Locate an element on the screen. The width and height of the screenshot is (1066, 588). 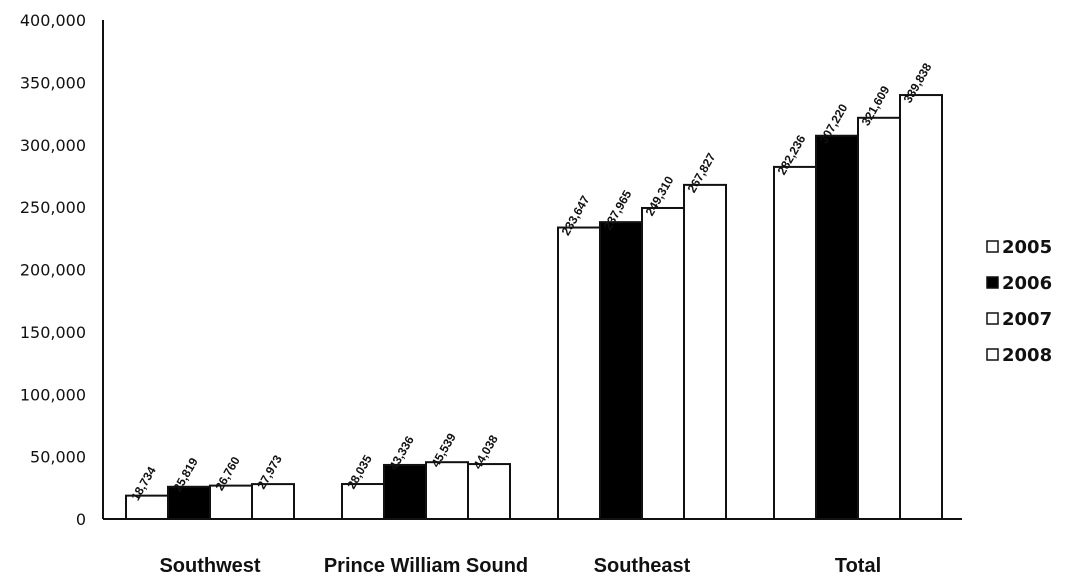
legend-label: 2006 is located at coordinates (1027, 283).